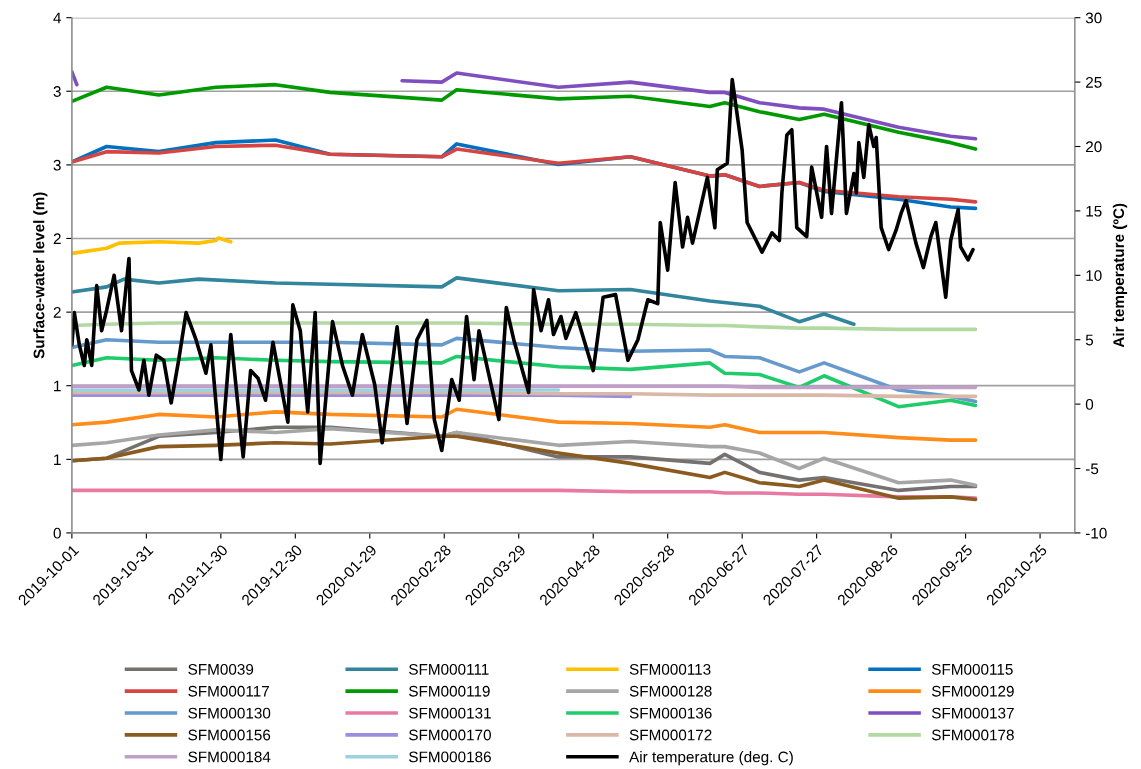 The image size is (1141, 769). I want to click on y2-tick-label: 10, so click(1094, 275).